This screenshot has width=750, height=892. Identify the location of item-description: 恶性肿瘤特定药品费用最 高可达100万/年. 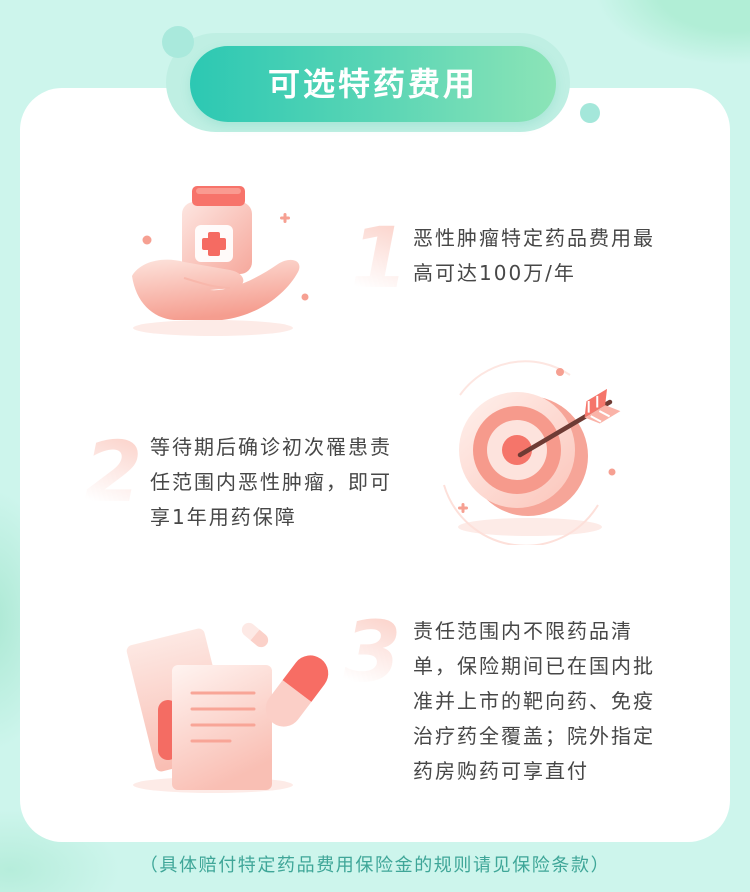
(534, 256).